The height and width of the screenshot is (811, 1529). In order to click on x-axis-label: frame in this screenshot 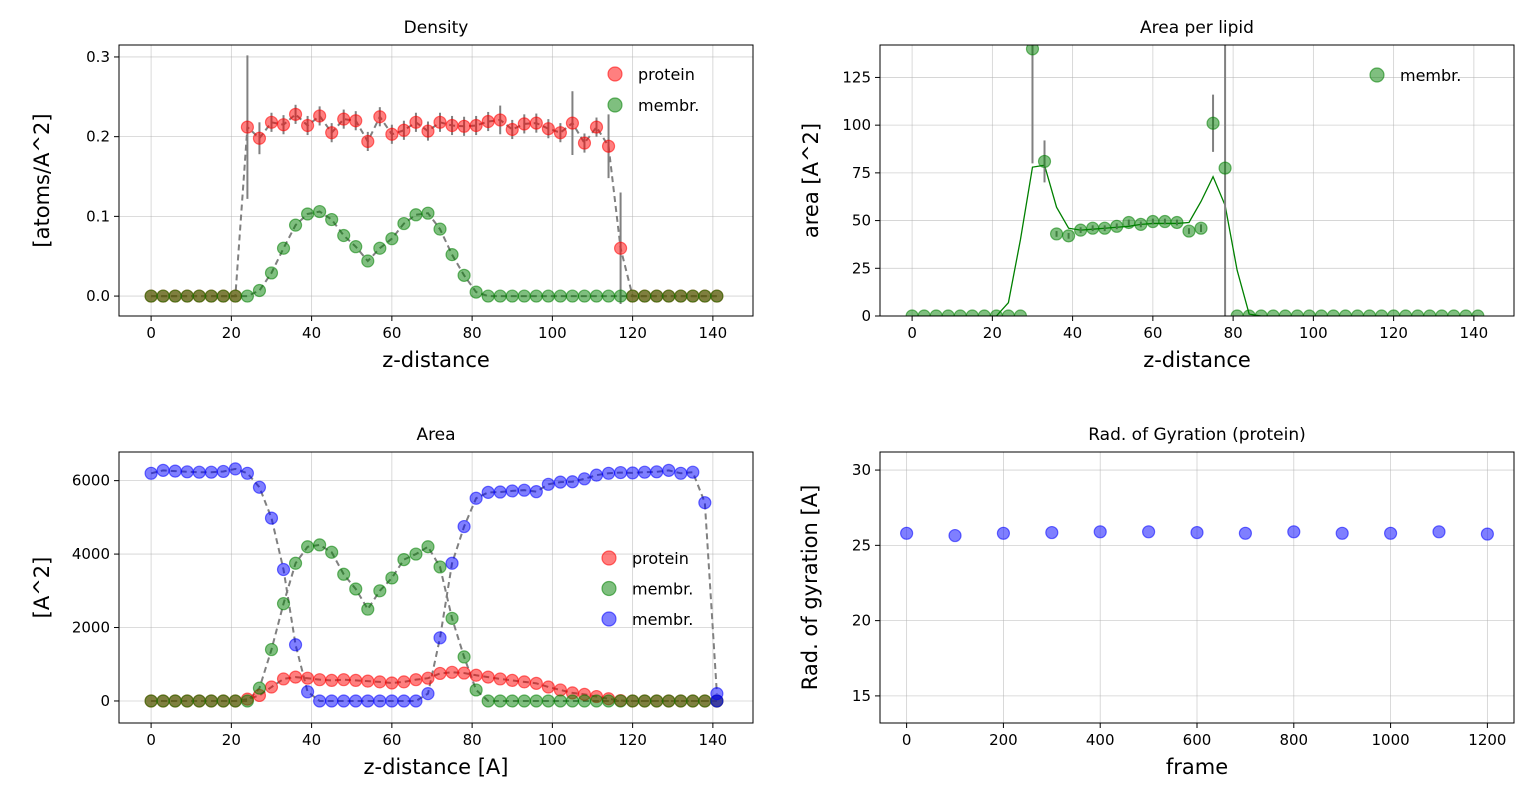, I will do `click(1197, 767)`.